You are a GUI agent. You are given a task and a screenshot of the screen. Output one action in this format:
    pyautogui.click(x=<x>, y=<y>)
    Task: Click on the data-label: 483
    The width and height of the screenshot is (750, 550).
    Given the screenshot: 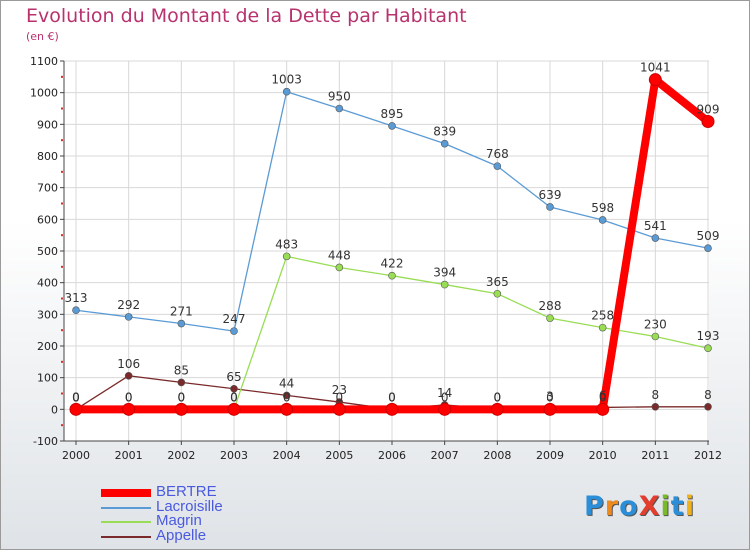 What is the action you would take?
    pyautogui.click(x=286, y=244)
    